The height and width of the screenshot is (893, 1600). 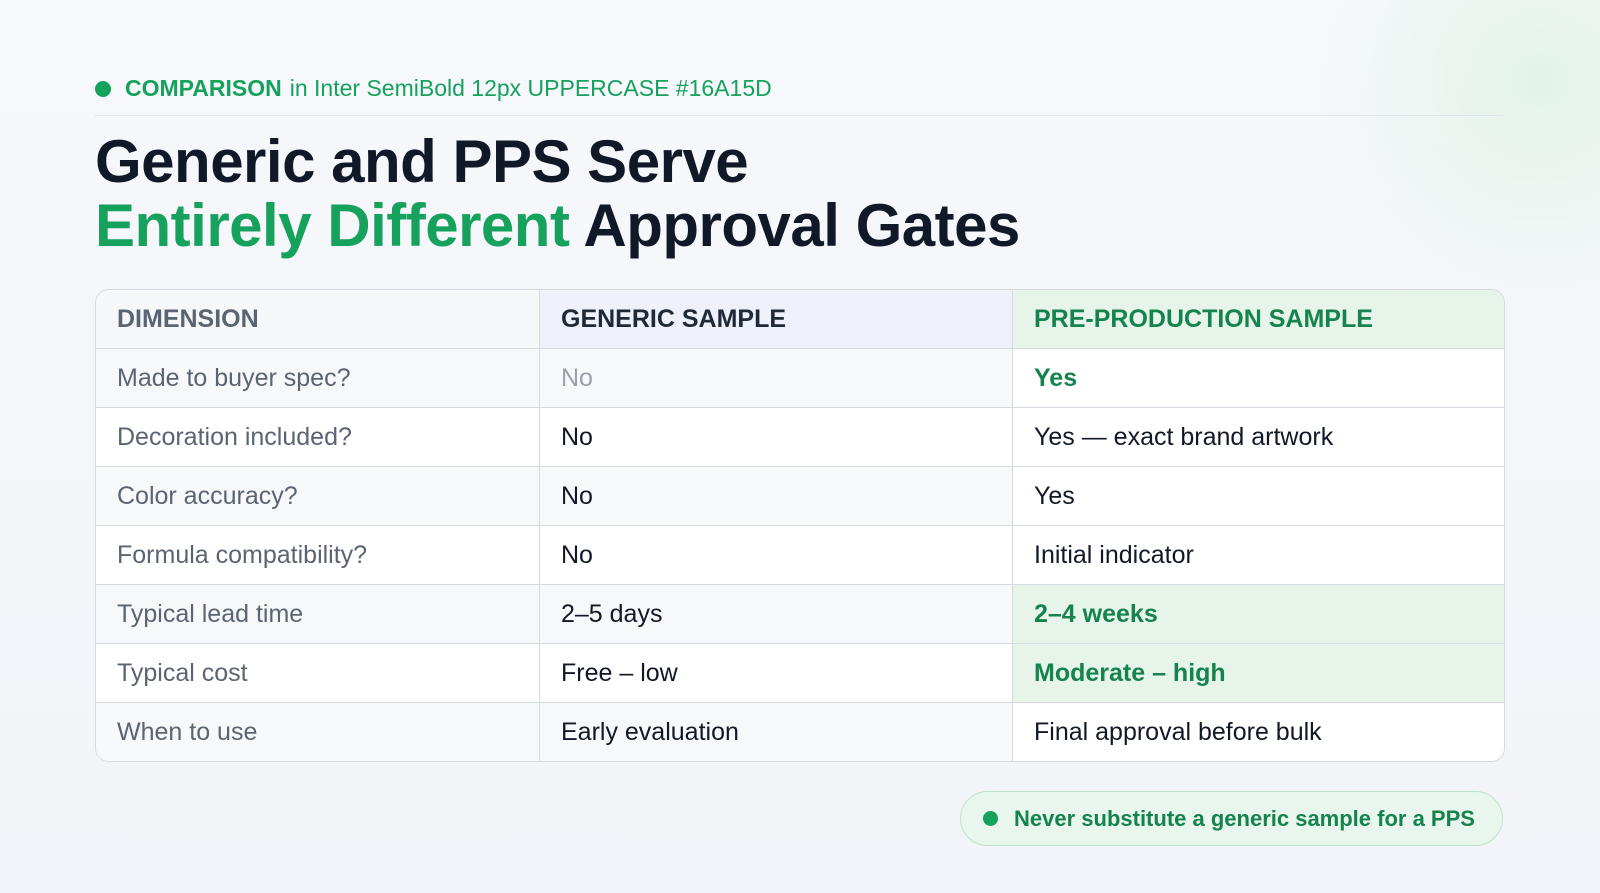 I want to click on table-row: Typical cost Free – low Moderate – high, so click(x=800, y=673).